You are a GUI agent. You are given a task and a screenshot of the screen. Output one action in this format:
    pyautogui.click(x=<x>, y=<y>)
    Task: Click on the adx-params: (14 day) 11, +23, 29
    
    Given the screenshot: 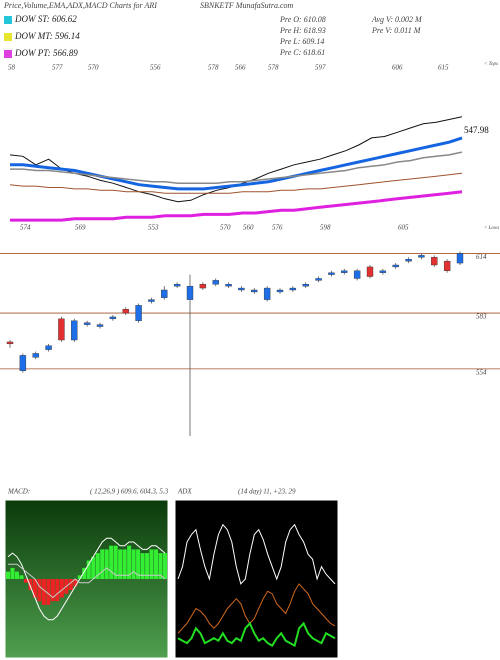 What is the action you would take?
    pyautogui.click(x=267, y=492)
    